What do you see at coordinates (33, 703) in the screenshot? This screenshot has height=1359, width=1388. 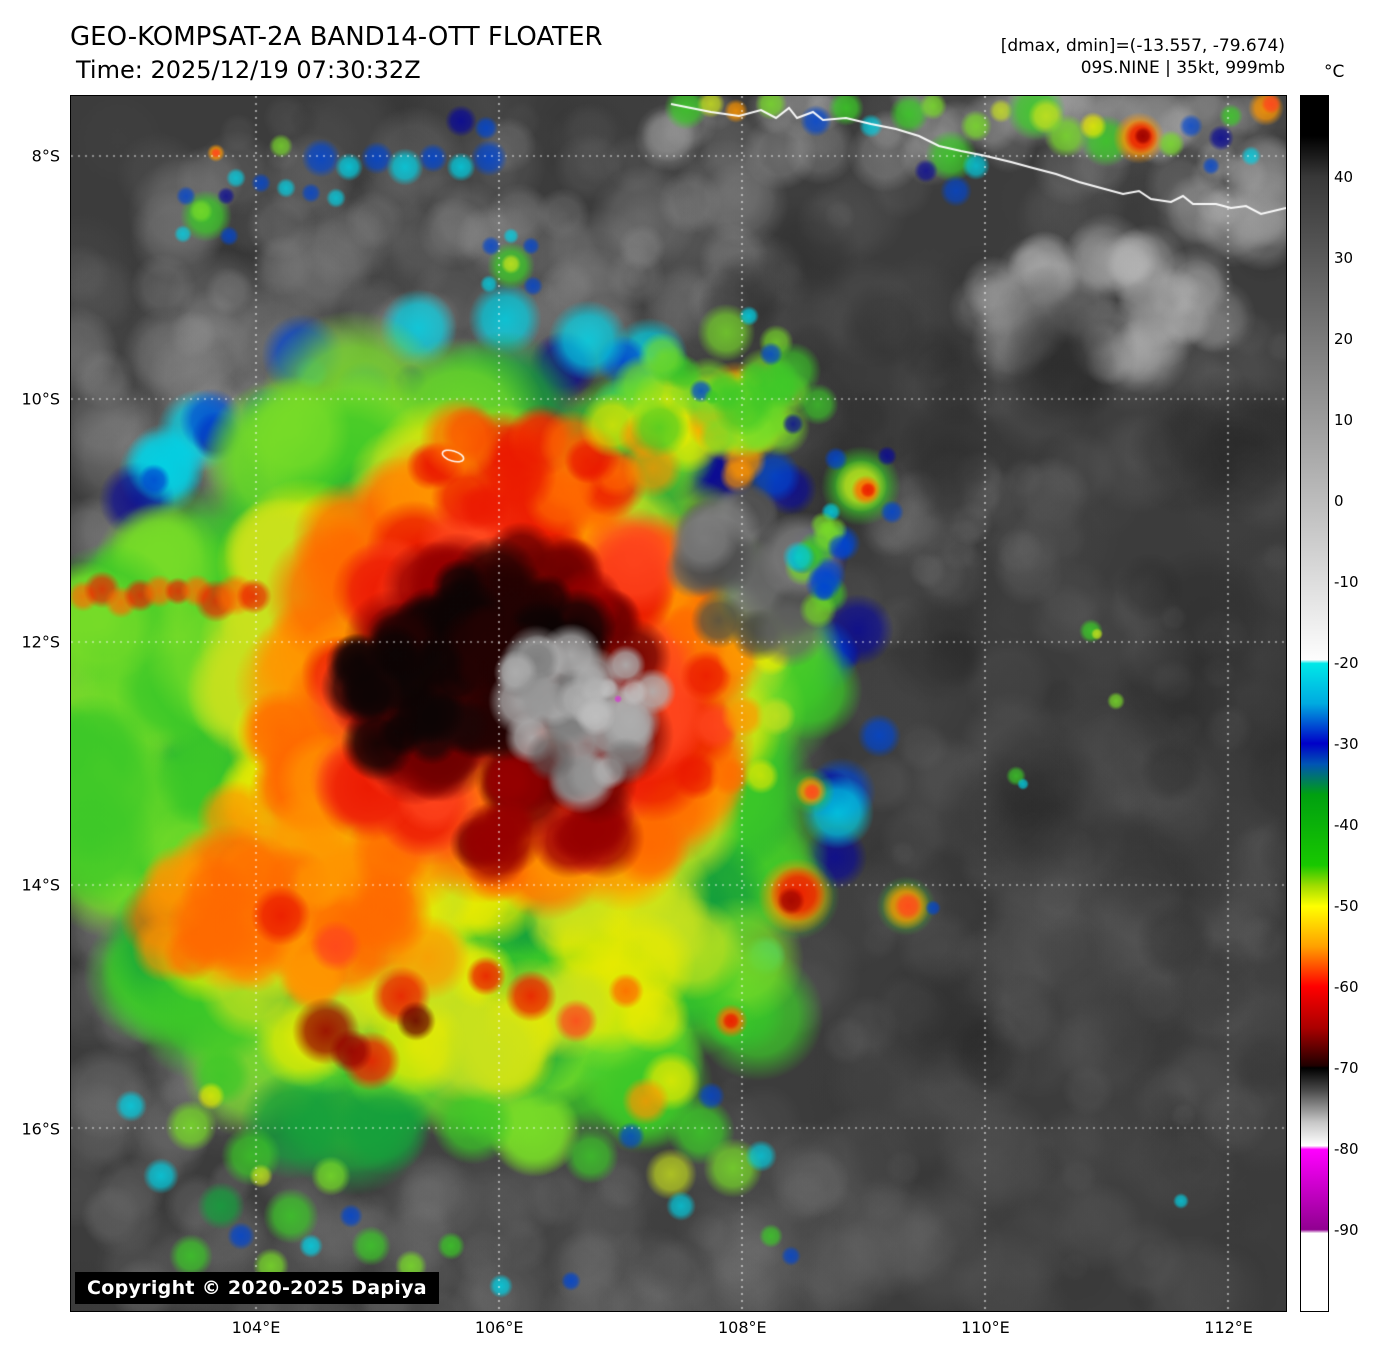 I see `latitude-axis: 8°S 10°S 12°S 14°S 16°S` at bounding box center [33, 703].